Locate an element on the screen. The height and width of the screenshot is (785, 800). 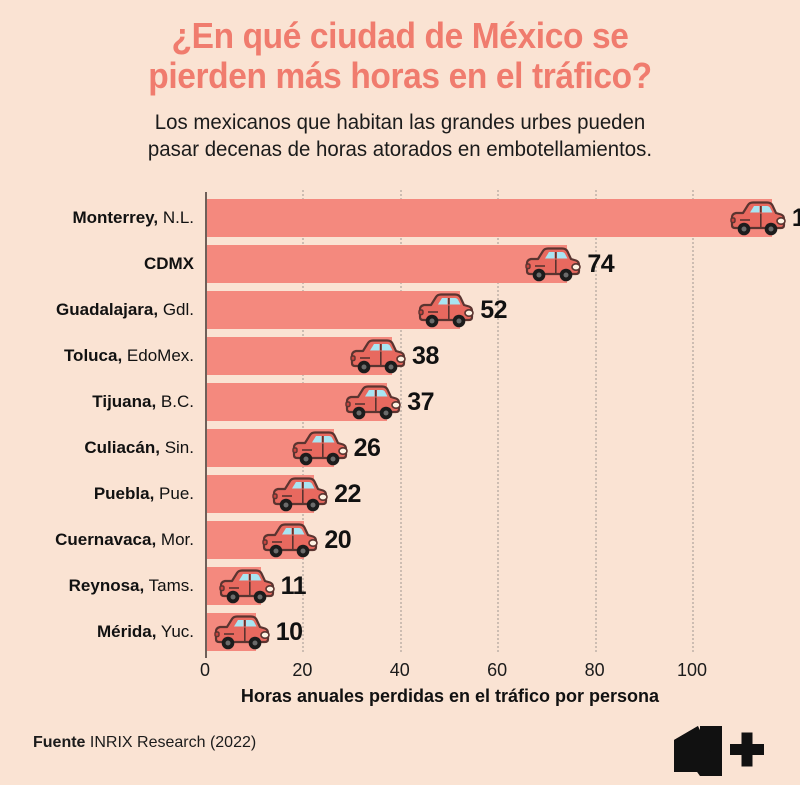
bar-category-label: Tijuana, B.C. is located at coordinates (143, 402).